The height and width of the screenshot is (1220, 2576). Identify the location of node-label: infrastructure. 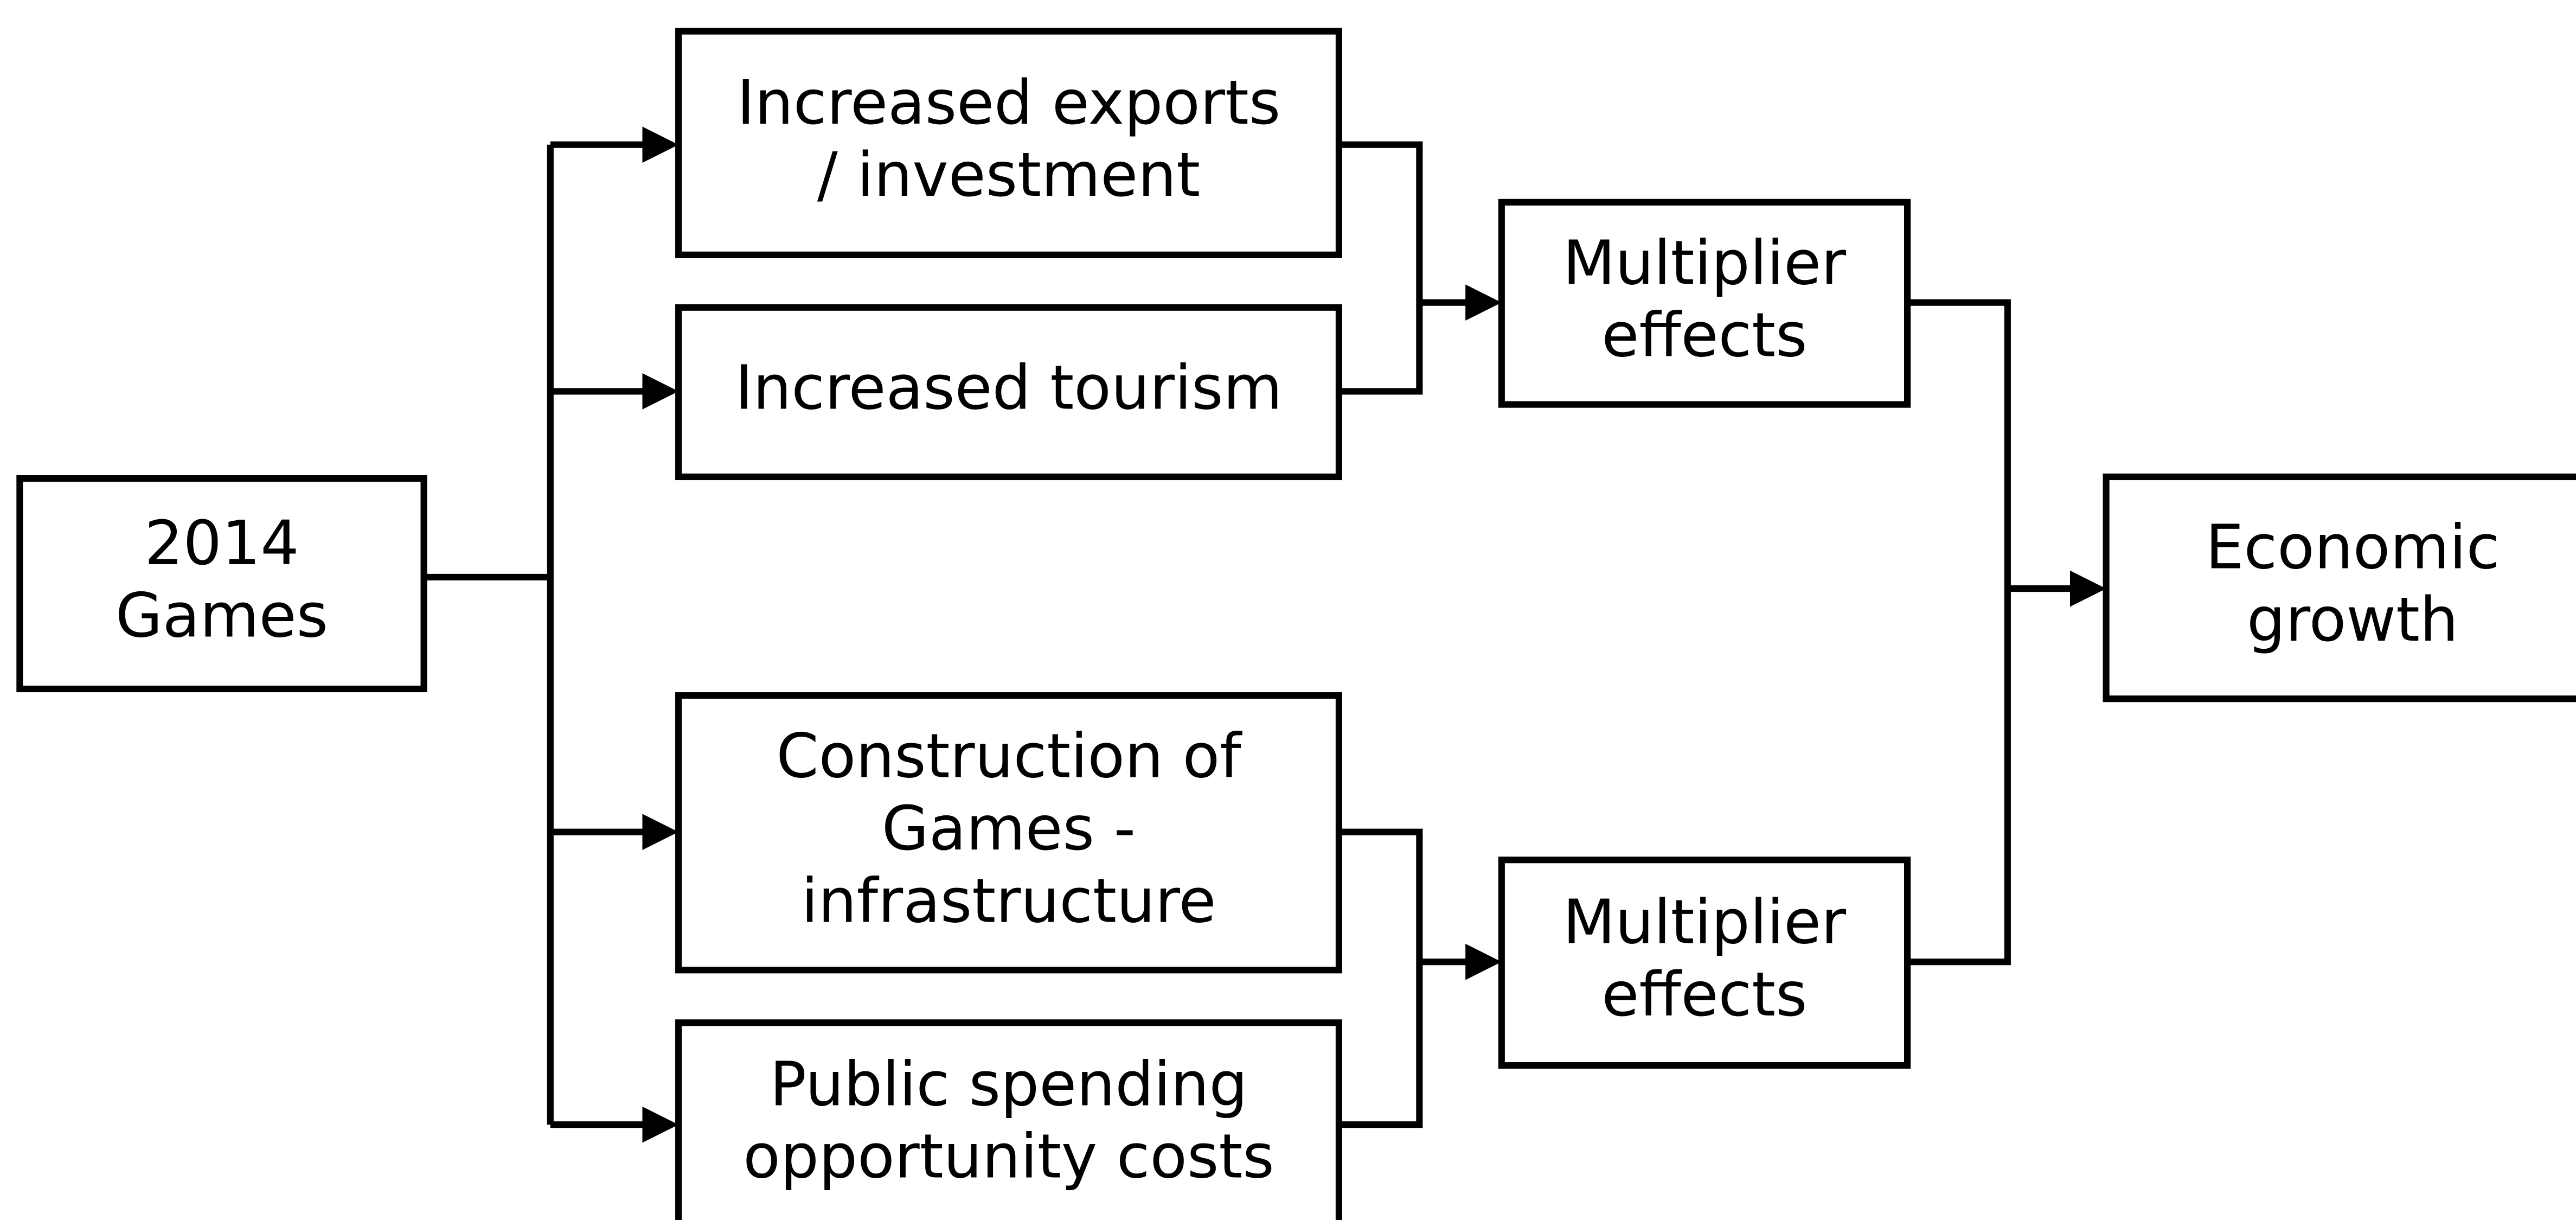
(1009, 901).